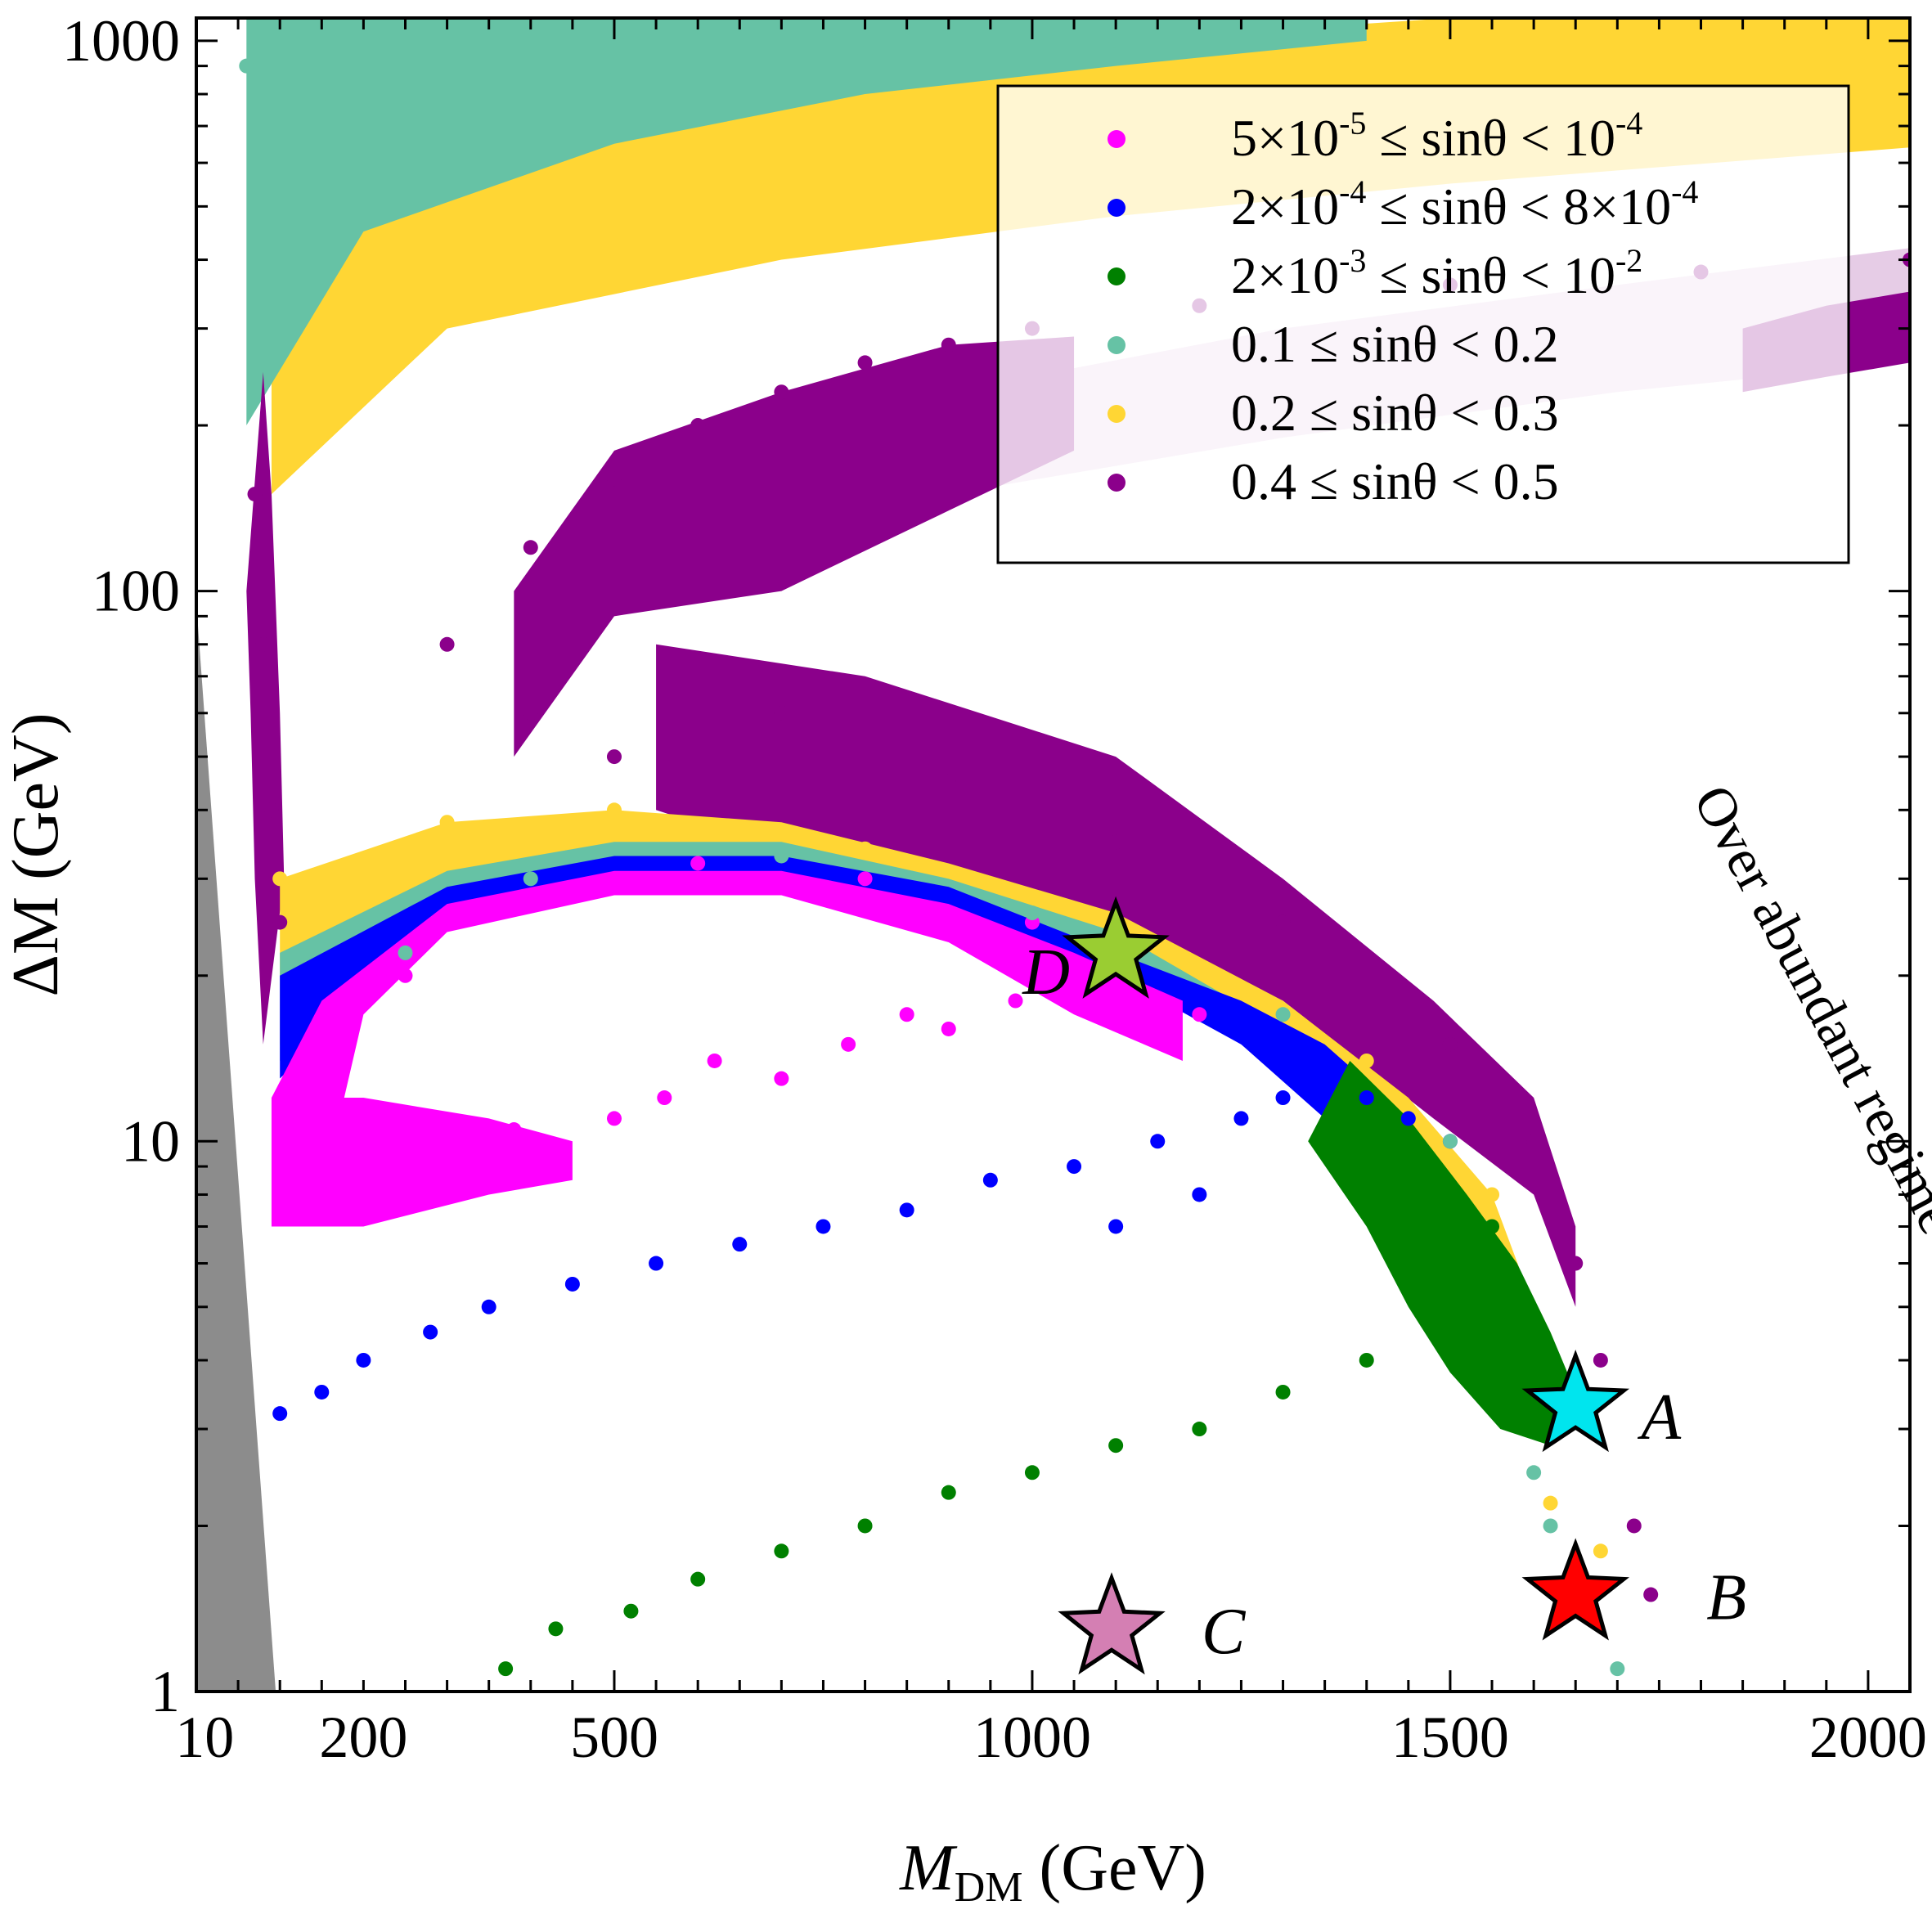 This screenshot has height=1932, width=1932. What do you see at coordinates (151, 1141) in the screenshot?
I see `y-tick-label-1: 10` at bounding box center [151, 1141].